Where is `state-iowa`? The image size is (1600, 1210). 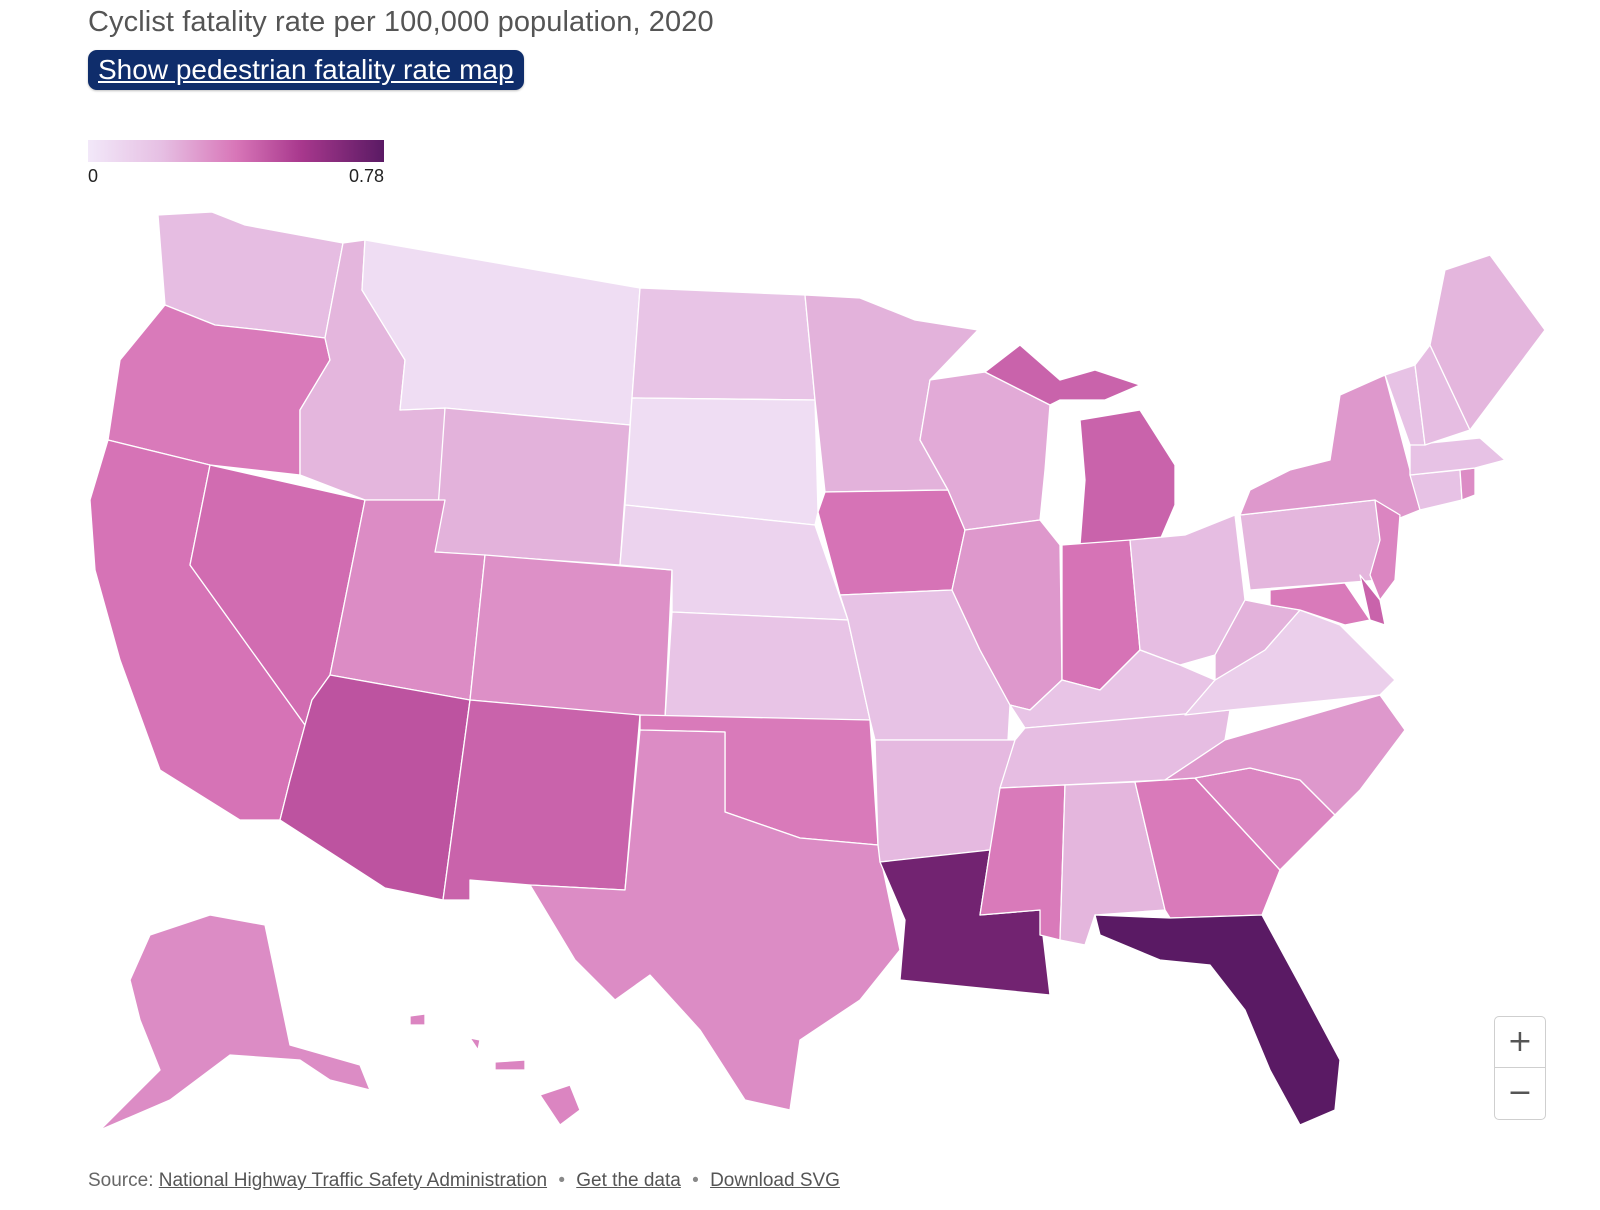 state-iowa is located at coordinates (891, 542).